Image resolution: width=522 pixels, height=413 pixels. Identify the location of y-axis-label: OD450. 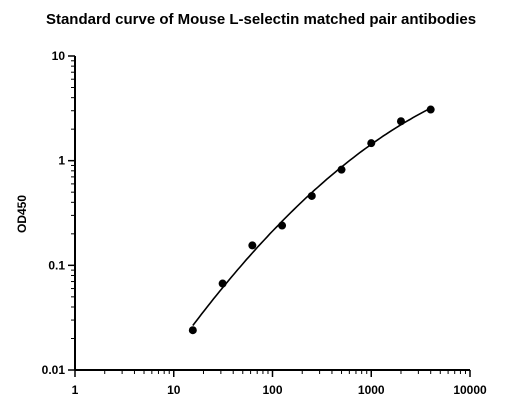
(22, 214).